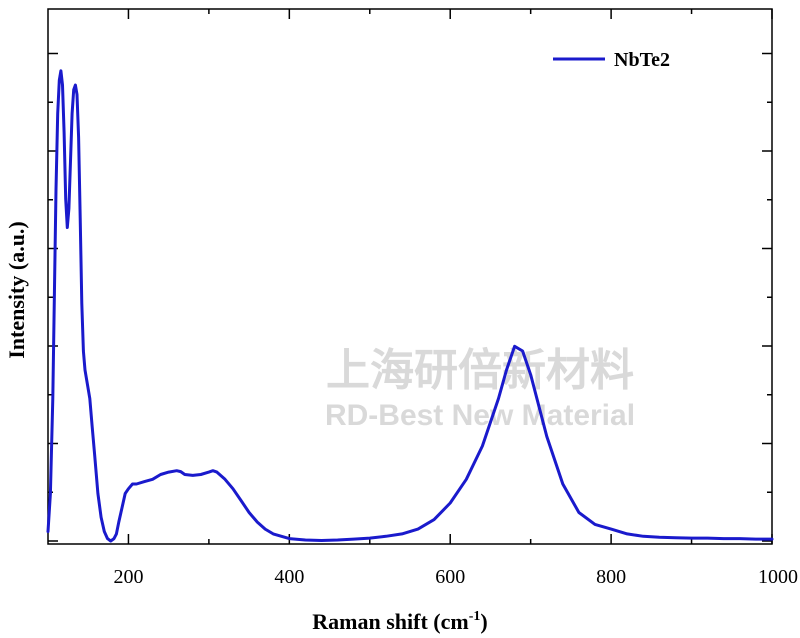 Image resolution: width=800 pixels, height=638 pixels. Describe the element at coordinates (128, 577) in the screenshot. I see `x-tick-label: 200` at that location.